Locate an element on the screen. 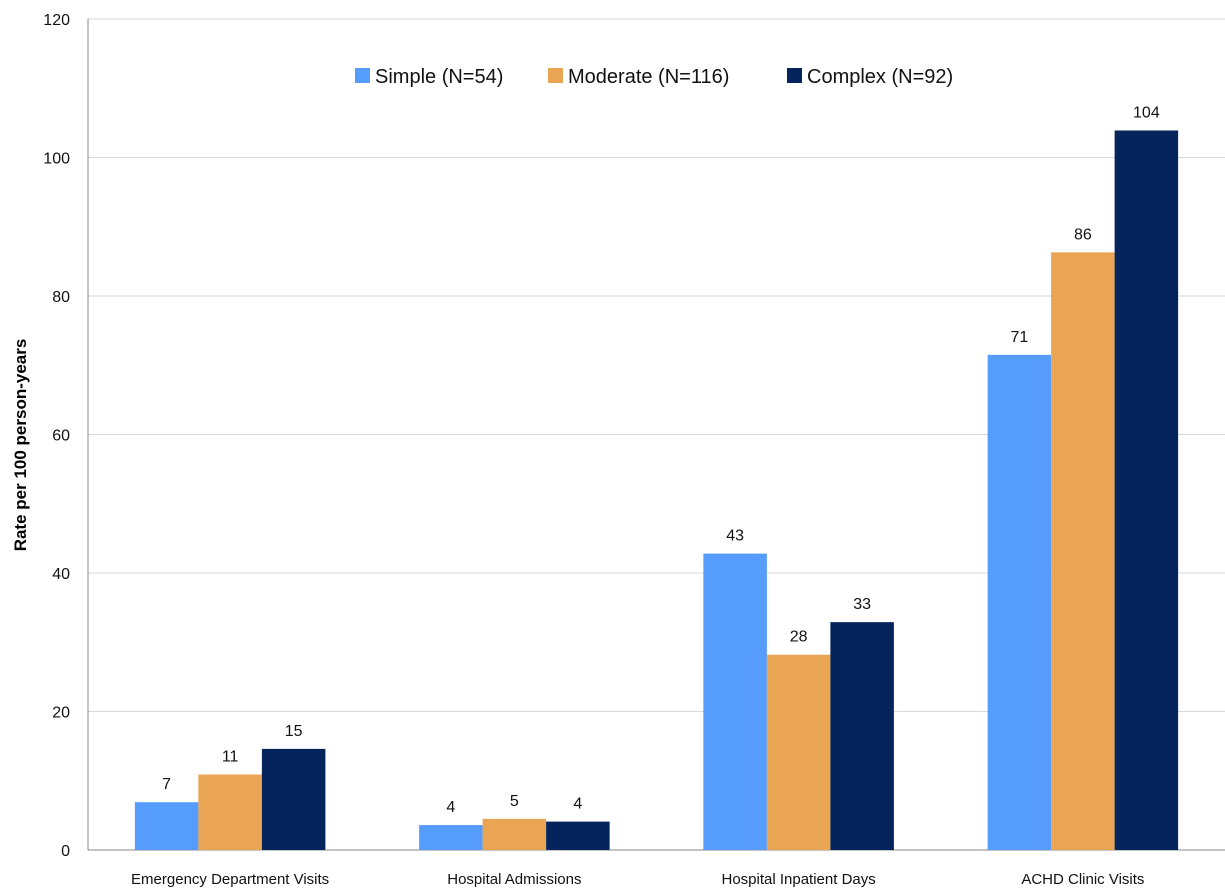  x-tick-label: ACHD Clinic Visits is located at coordinates (1082, 879).